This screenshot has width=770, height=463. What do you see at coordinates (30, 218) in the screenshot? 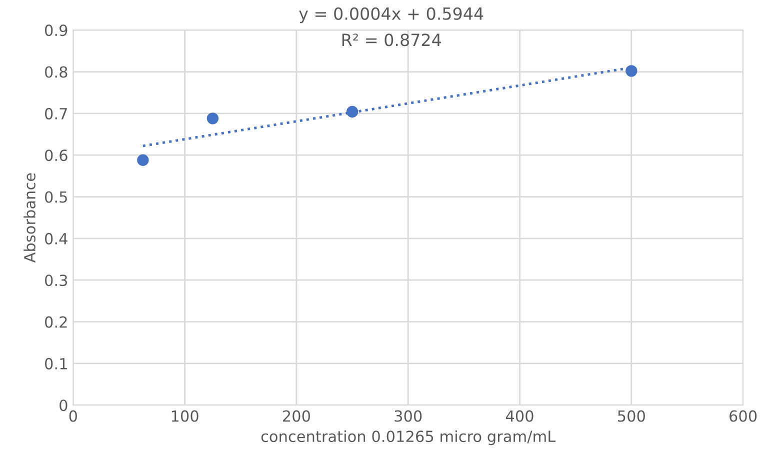
I see `y-axis-title: Absorbance` at bounding box center [30, 218].